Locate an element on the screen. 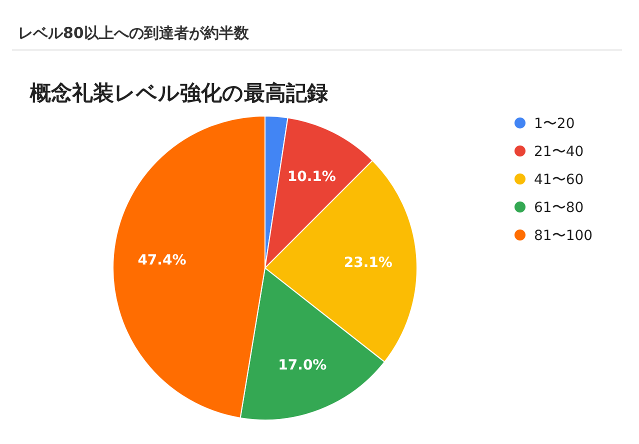 The width and height of the screenshot is (639, 444). chart-title: 概念礼装レベル強化の最高記録 is located at coordinates (178, 93).